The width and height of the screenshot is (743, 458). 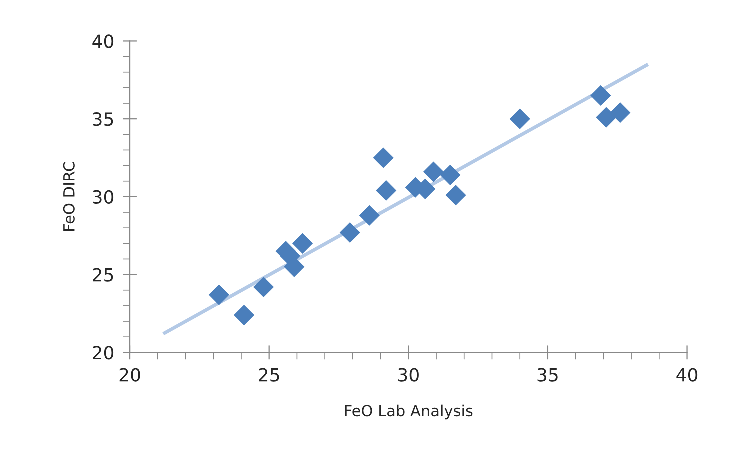 What do you see at coordinates (103, 41) in the screenshot?
I see `y-tick-label: 40` at bounding box center [103, 41].